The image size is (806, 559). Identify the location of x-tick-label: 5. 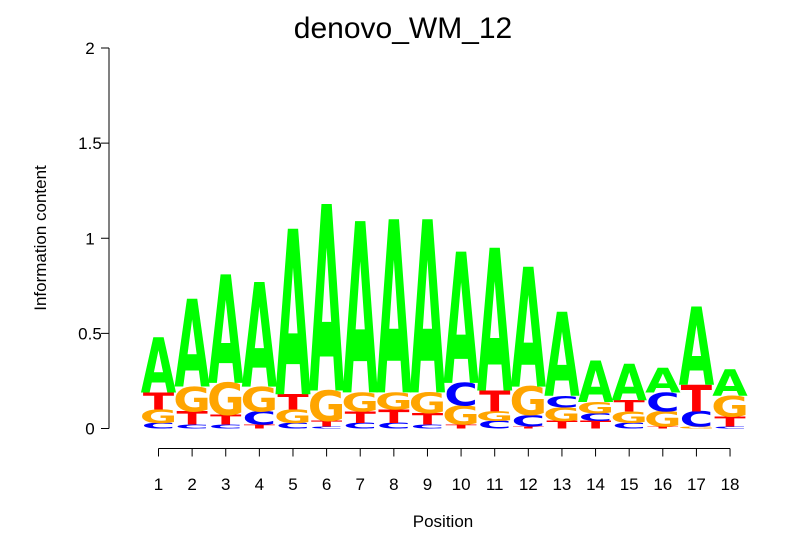
(292, 484).